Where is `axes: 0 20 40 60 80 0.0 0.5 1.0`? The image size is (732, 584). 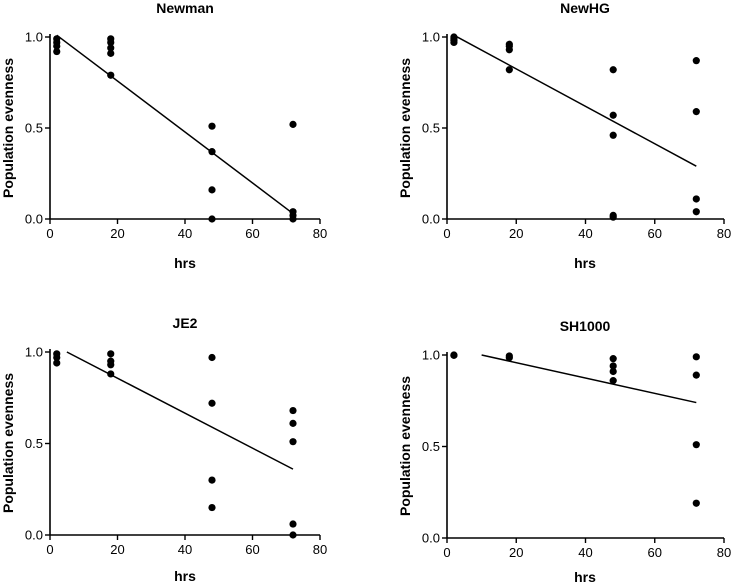
axes: 0 20 40 60 80 0.0 0.5 1.0 is located at coordinates (176, 136).